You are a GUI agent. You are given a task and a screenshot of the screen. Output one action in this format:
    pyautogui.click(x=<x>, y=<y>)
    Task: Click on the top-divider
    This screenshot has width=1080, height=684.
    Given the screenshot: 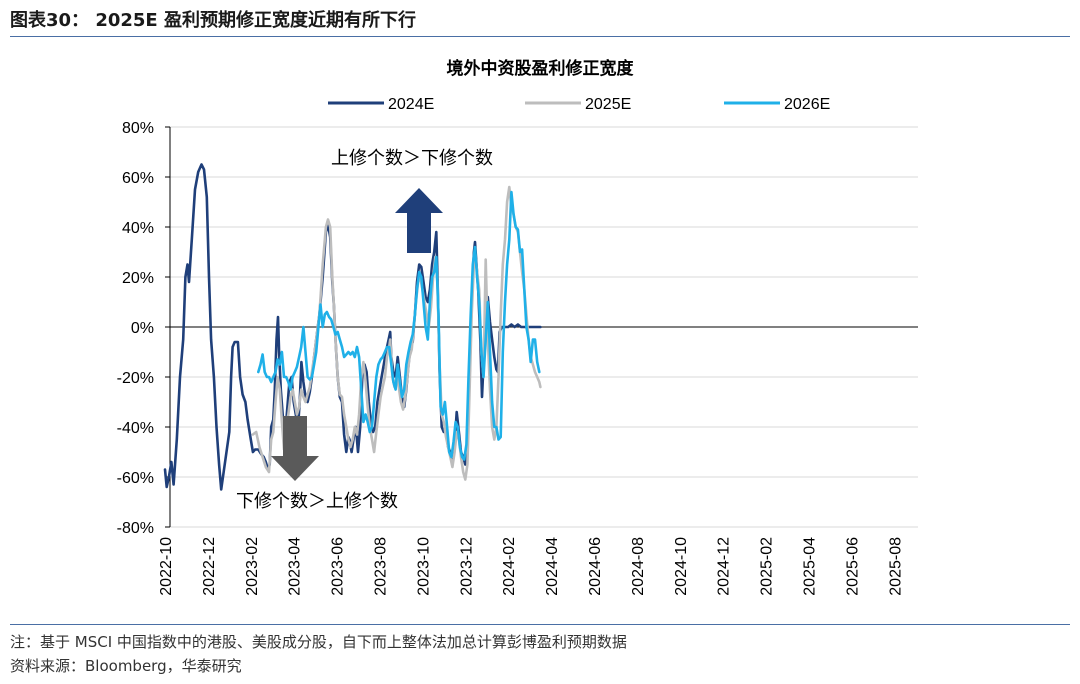 What is the action you would take?
    pyautogui.click(x=540, y=36)
    